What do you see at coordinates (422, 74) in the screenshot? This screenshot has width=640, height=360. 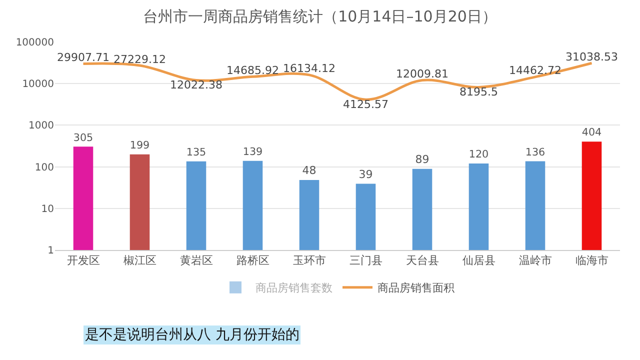 I see `data-label: 12009.81` at bounding box center [422, 74].